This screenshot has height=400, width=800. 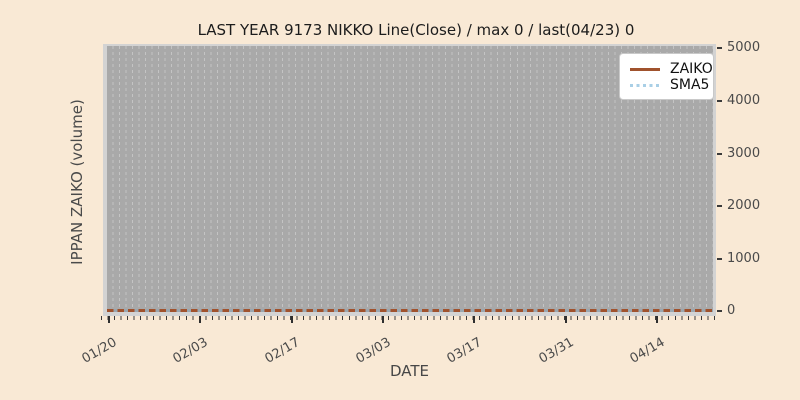 I want to click on legend-item-sma5: SMA5, so click(x=669, y=85).